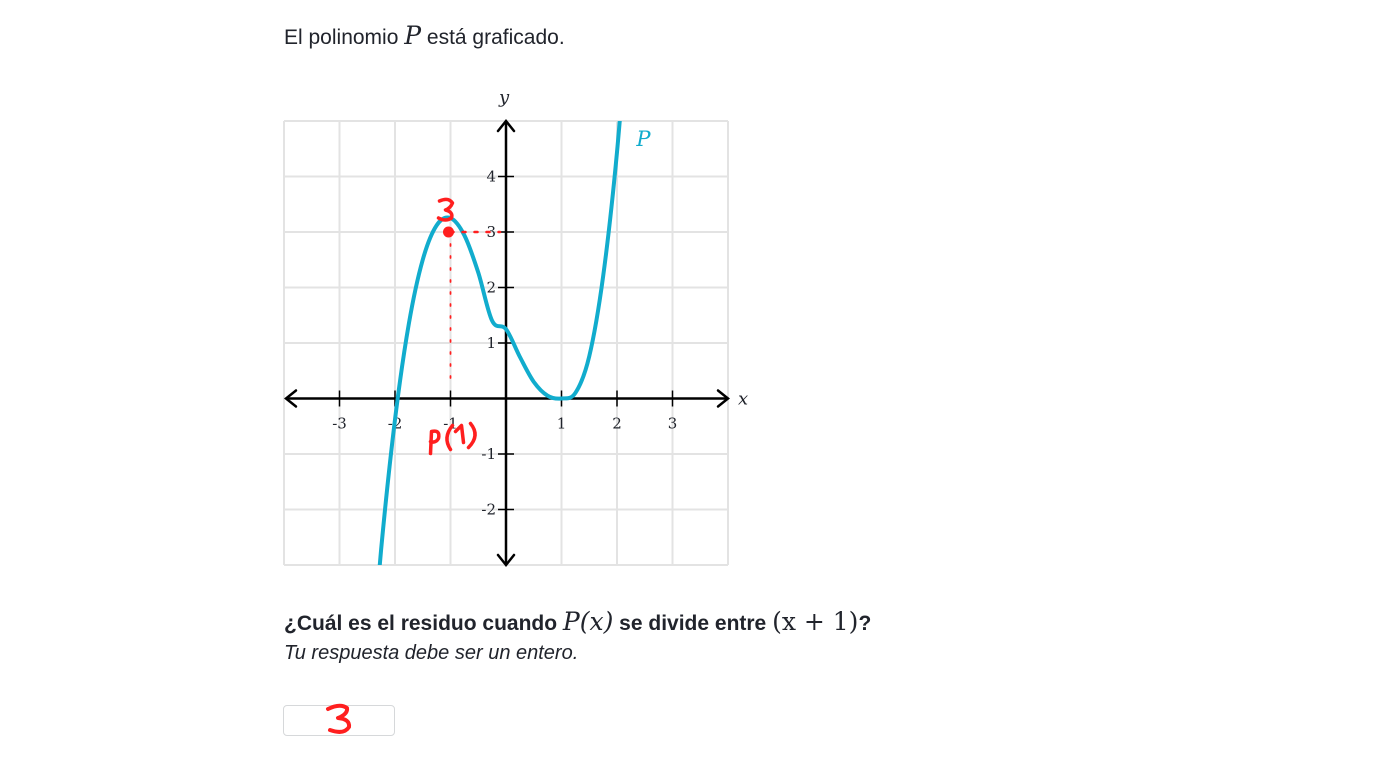 This screenshot has width=1385, height=764. I want to click on problem-statement: El polinomio P está graficado., so click(424, 37).